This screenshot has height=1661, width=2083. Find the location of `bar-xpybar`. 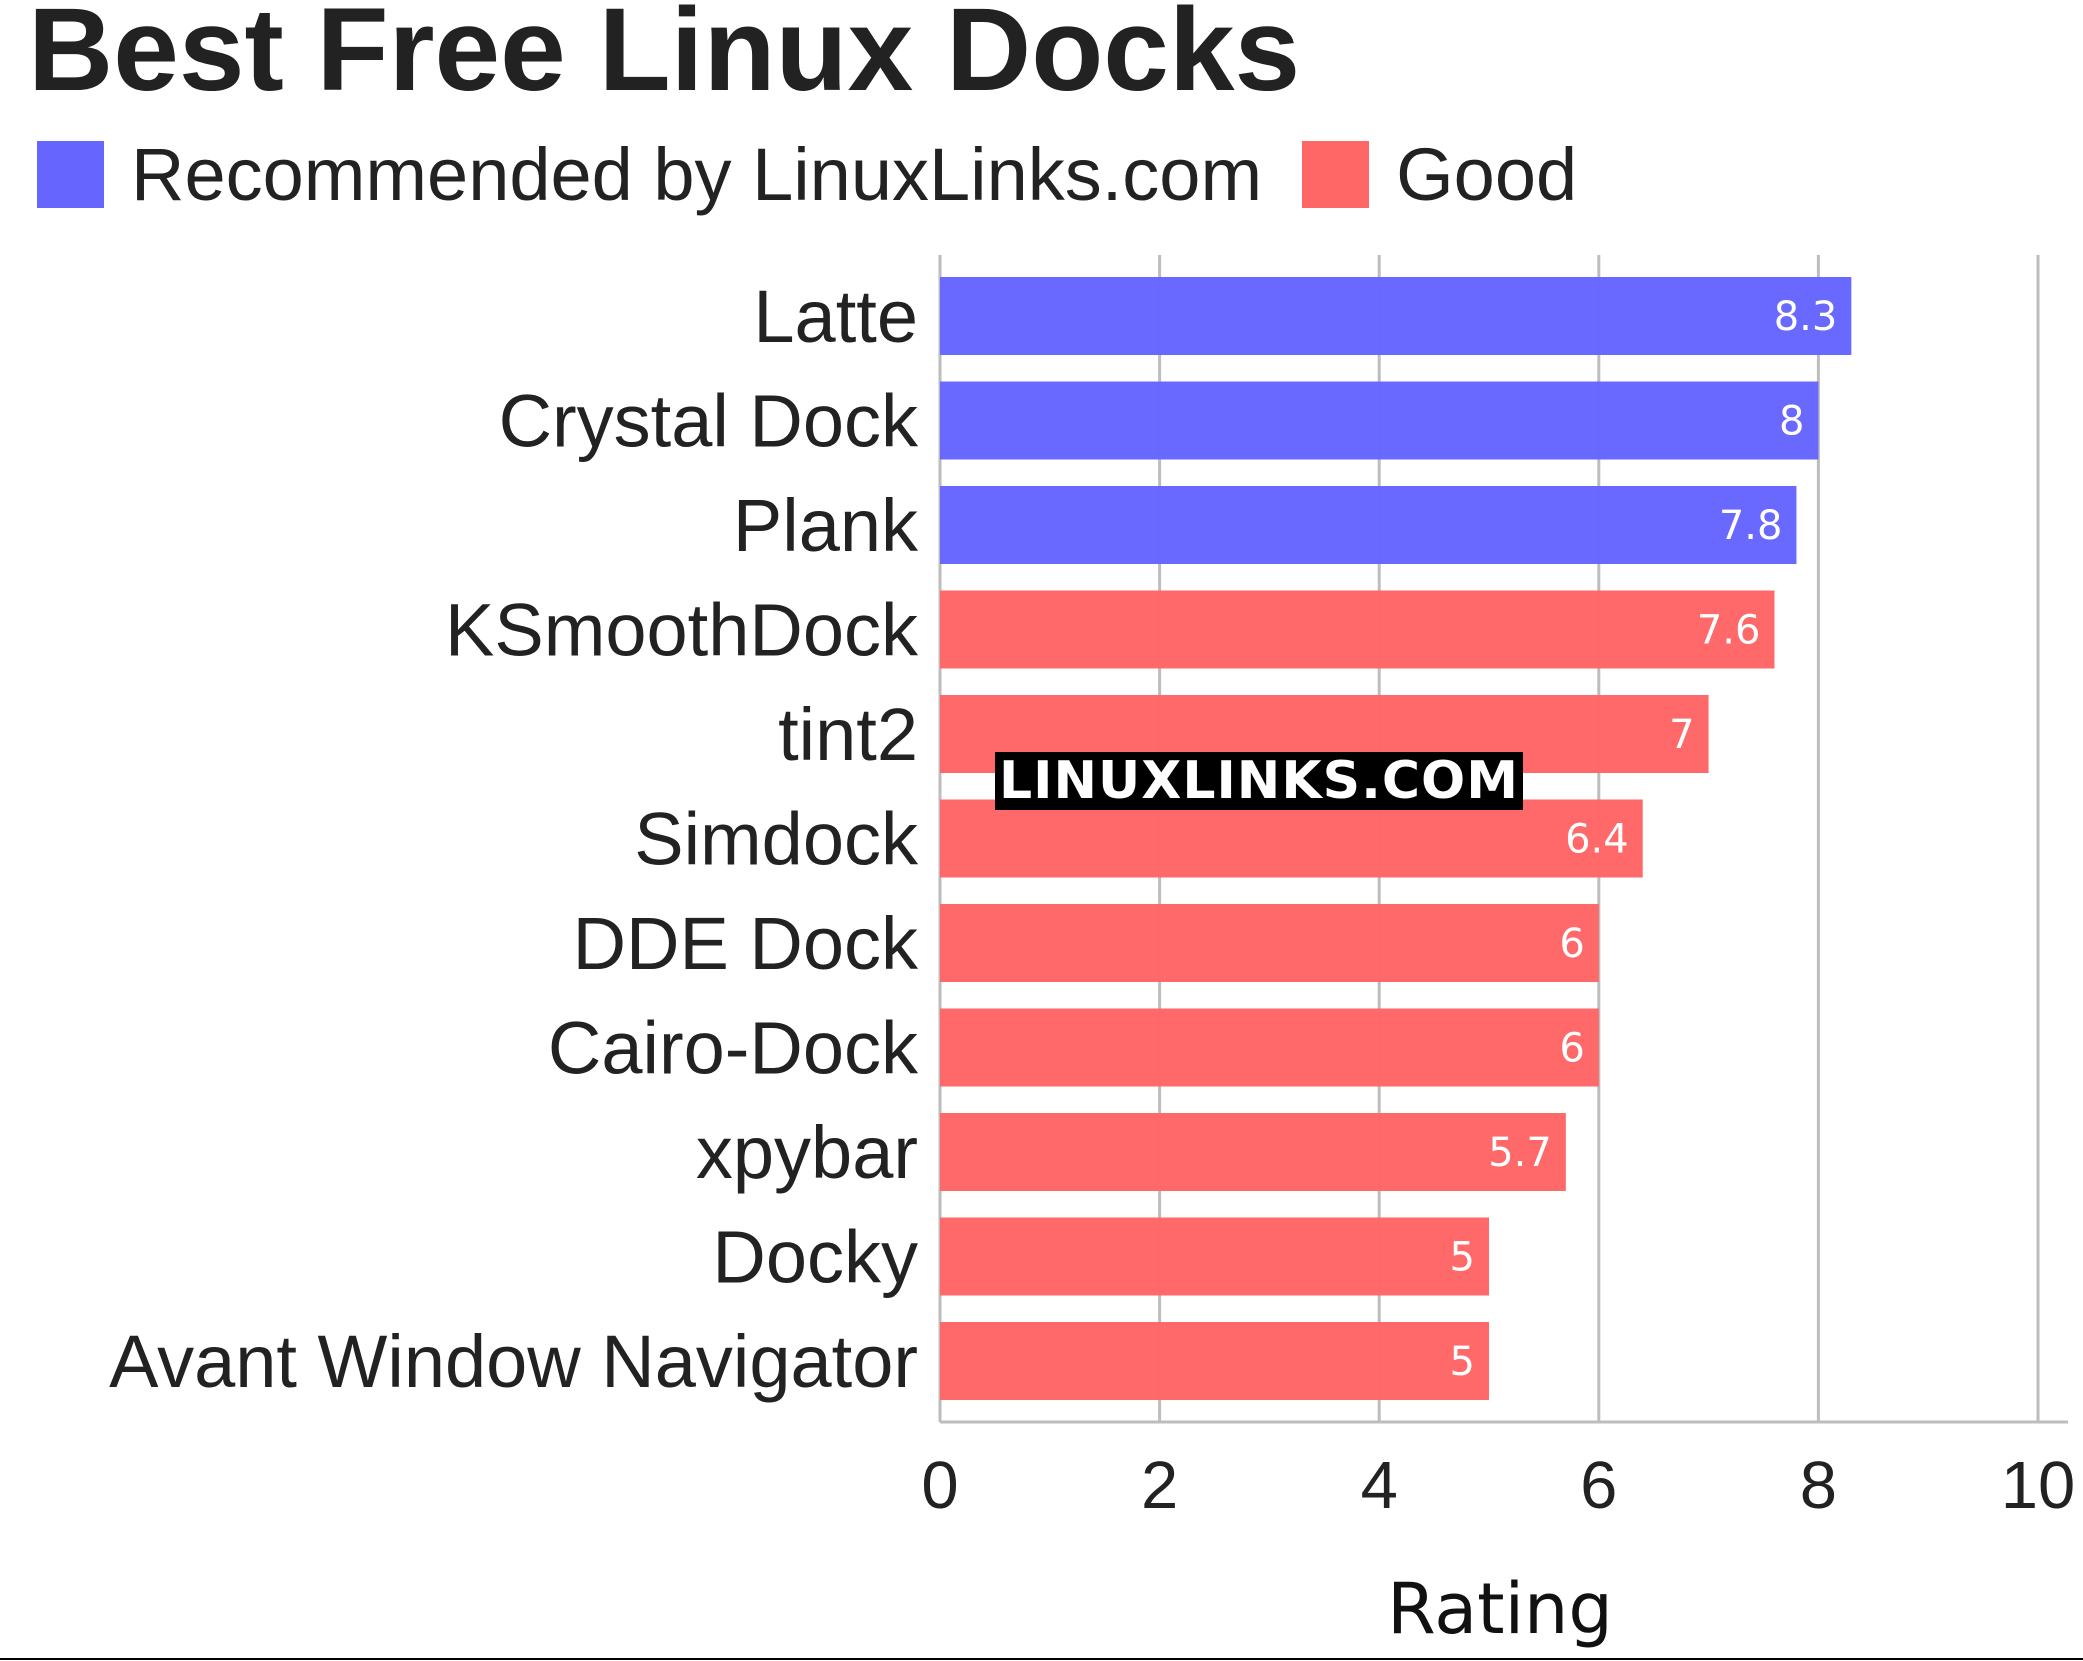

bar-xpybar is located at coordinates (1253, 1152).